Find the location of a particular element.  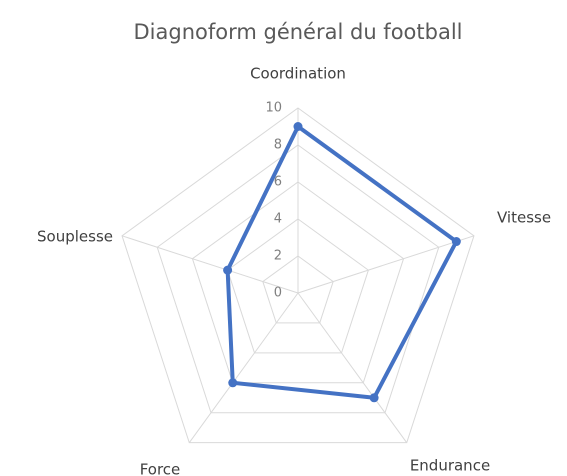

r-tick-label: 10 is located at coordinates (273, 108).